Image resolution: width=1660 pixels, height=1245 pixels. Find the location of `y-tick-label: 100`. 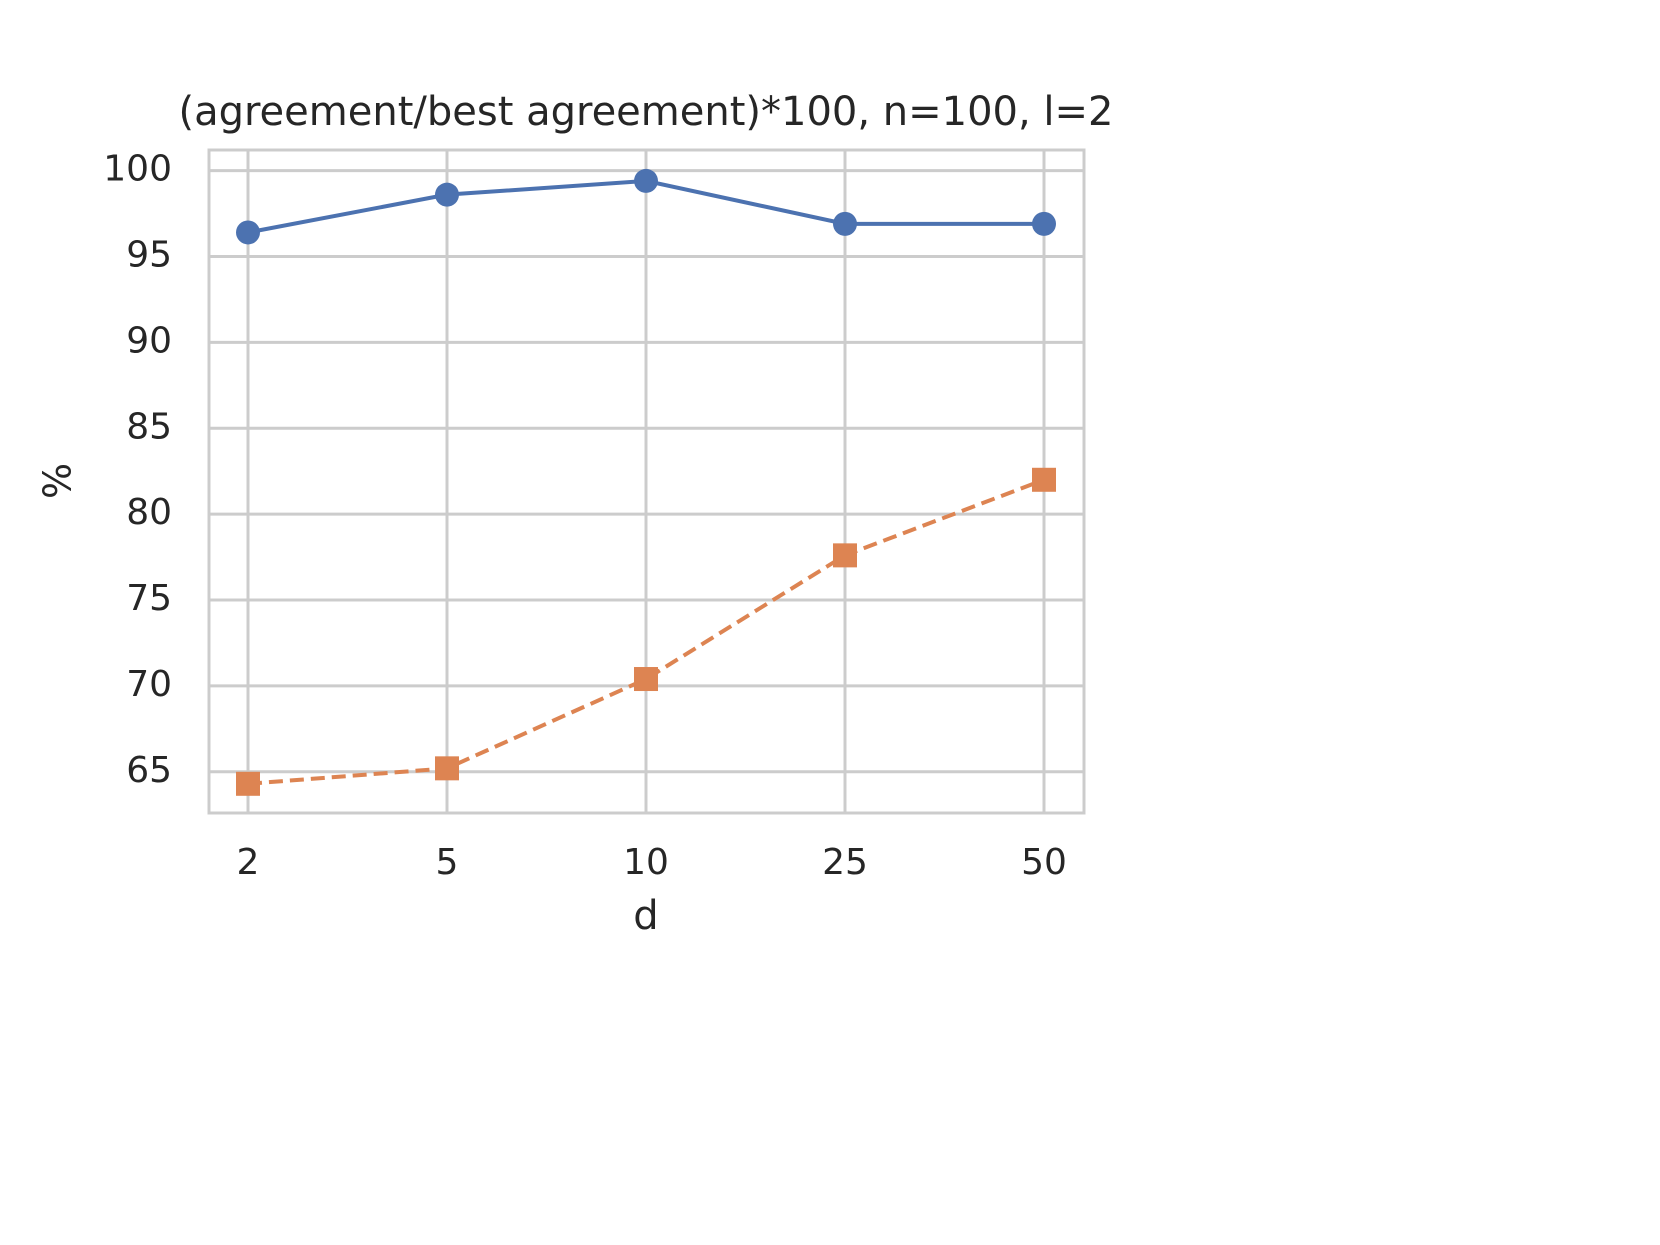

y-tick-label: 100 is located at coordinates (137, 169).